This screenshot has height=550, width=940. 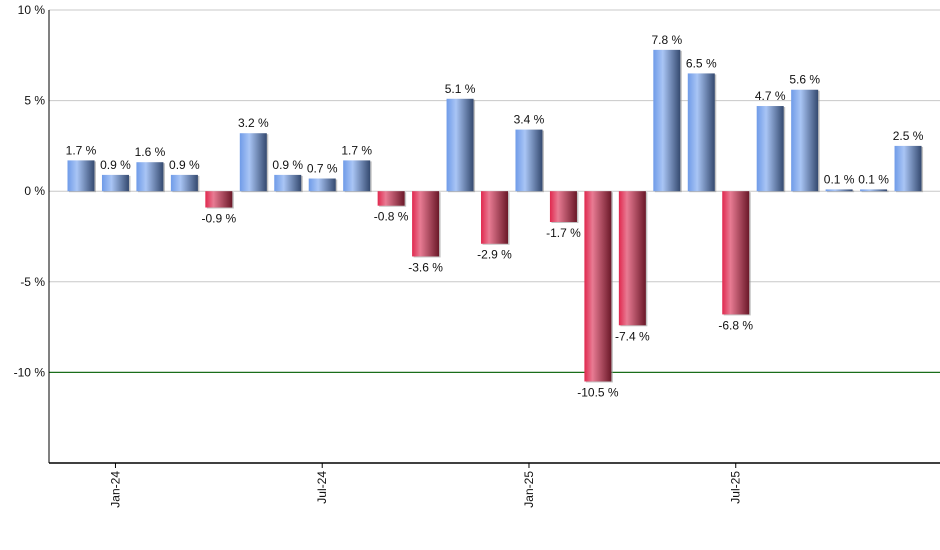 I want to click on x-tick-label: Jan-24, so click(x=115, y=489).